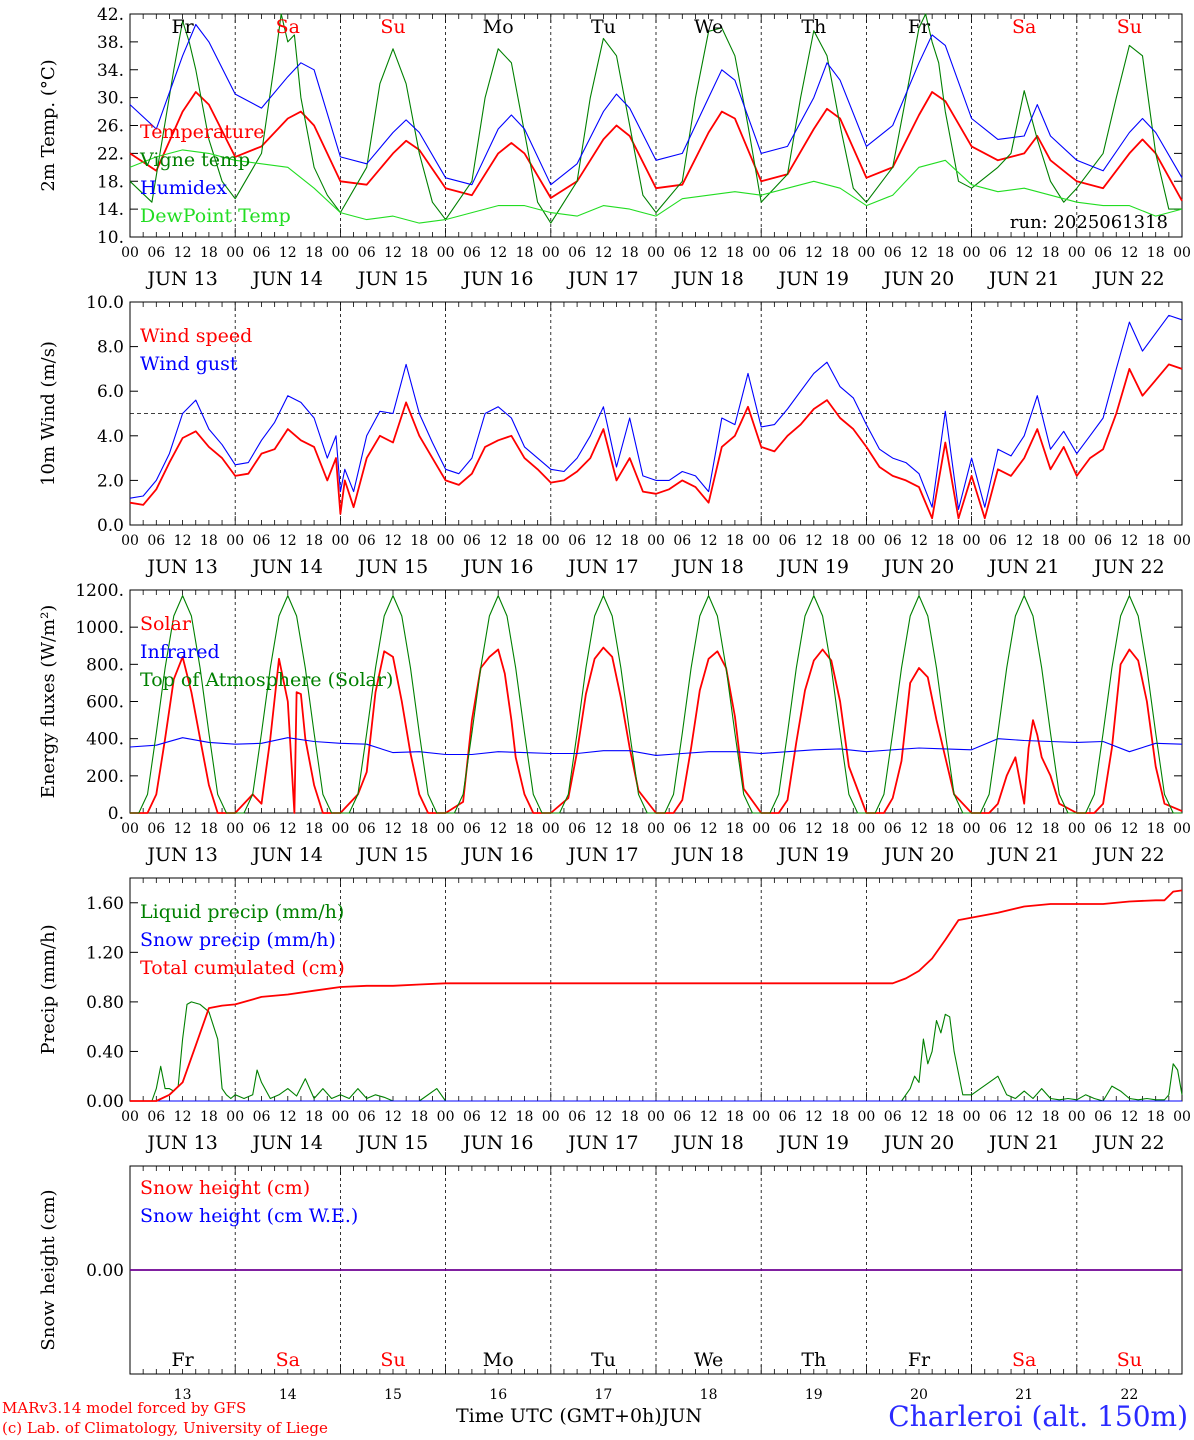  I want to click on y-tick-label: 34., so click(110, 71).